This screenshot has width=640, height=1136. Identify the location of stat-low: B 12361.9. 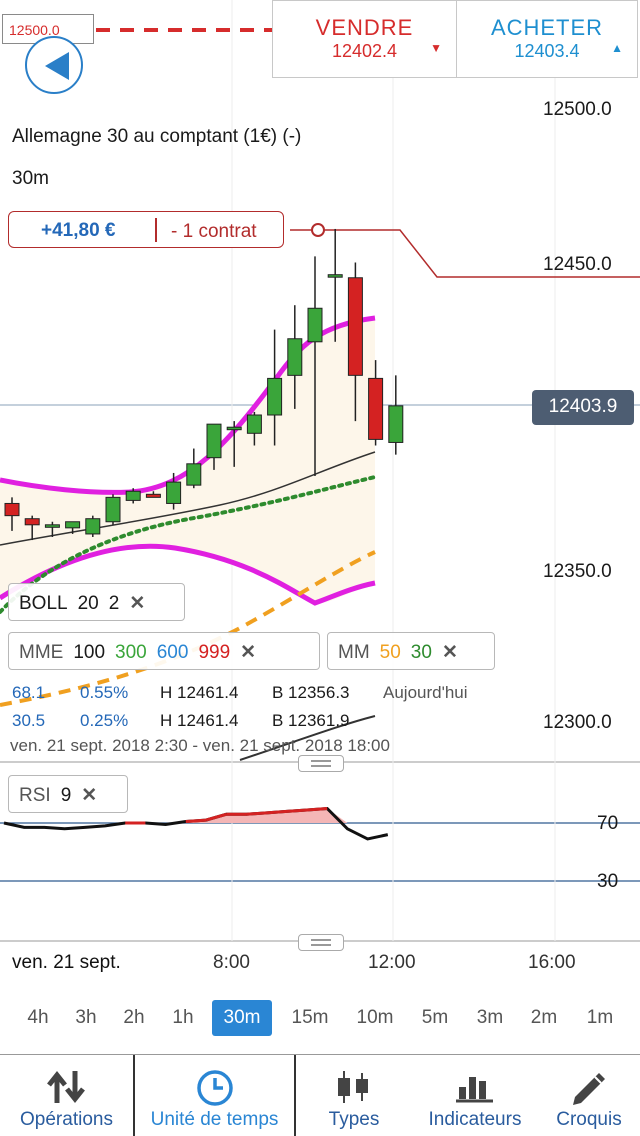
(311, 720).